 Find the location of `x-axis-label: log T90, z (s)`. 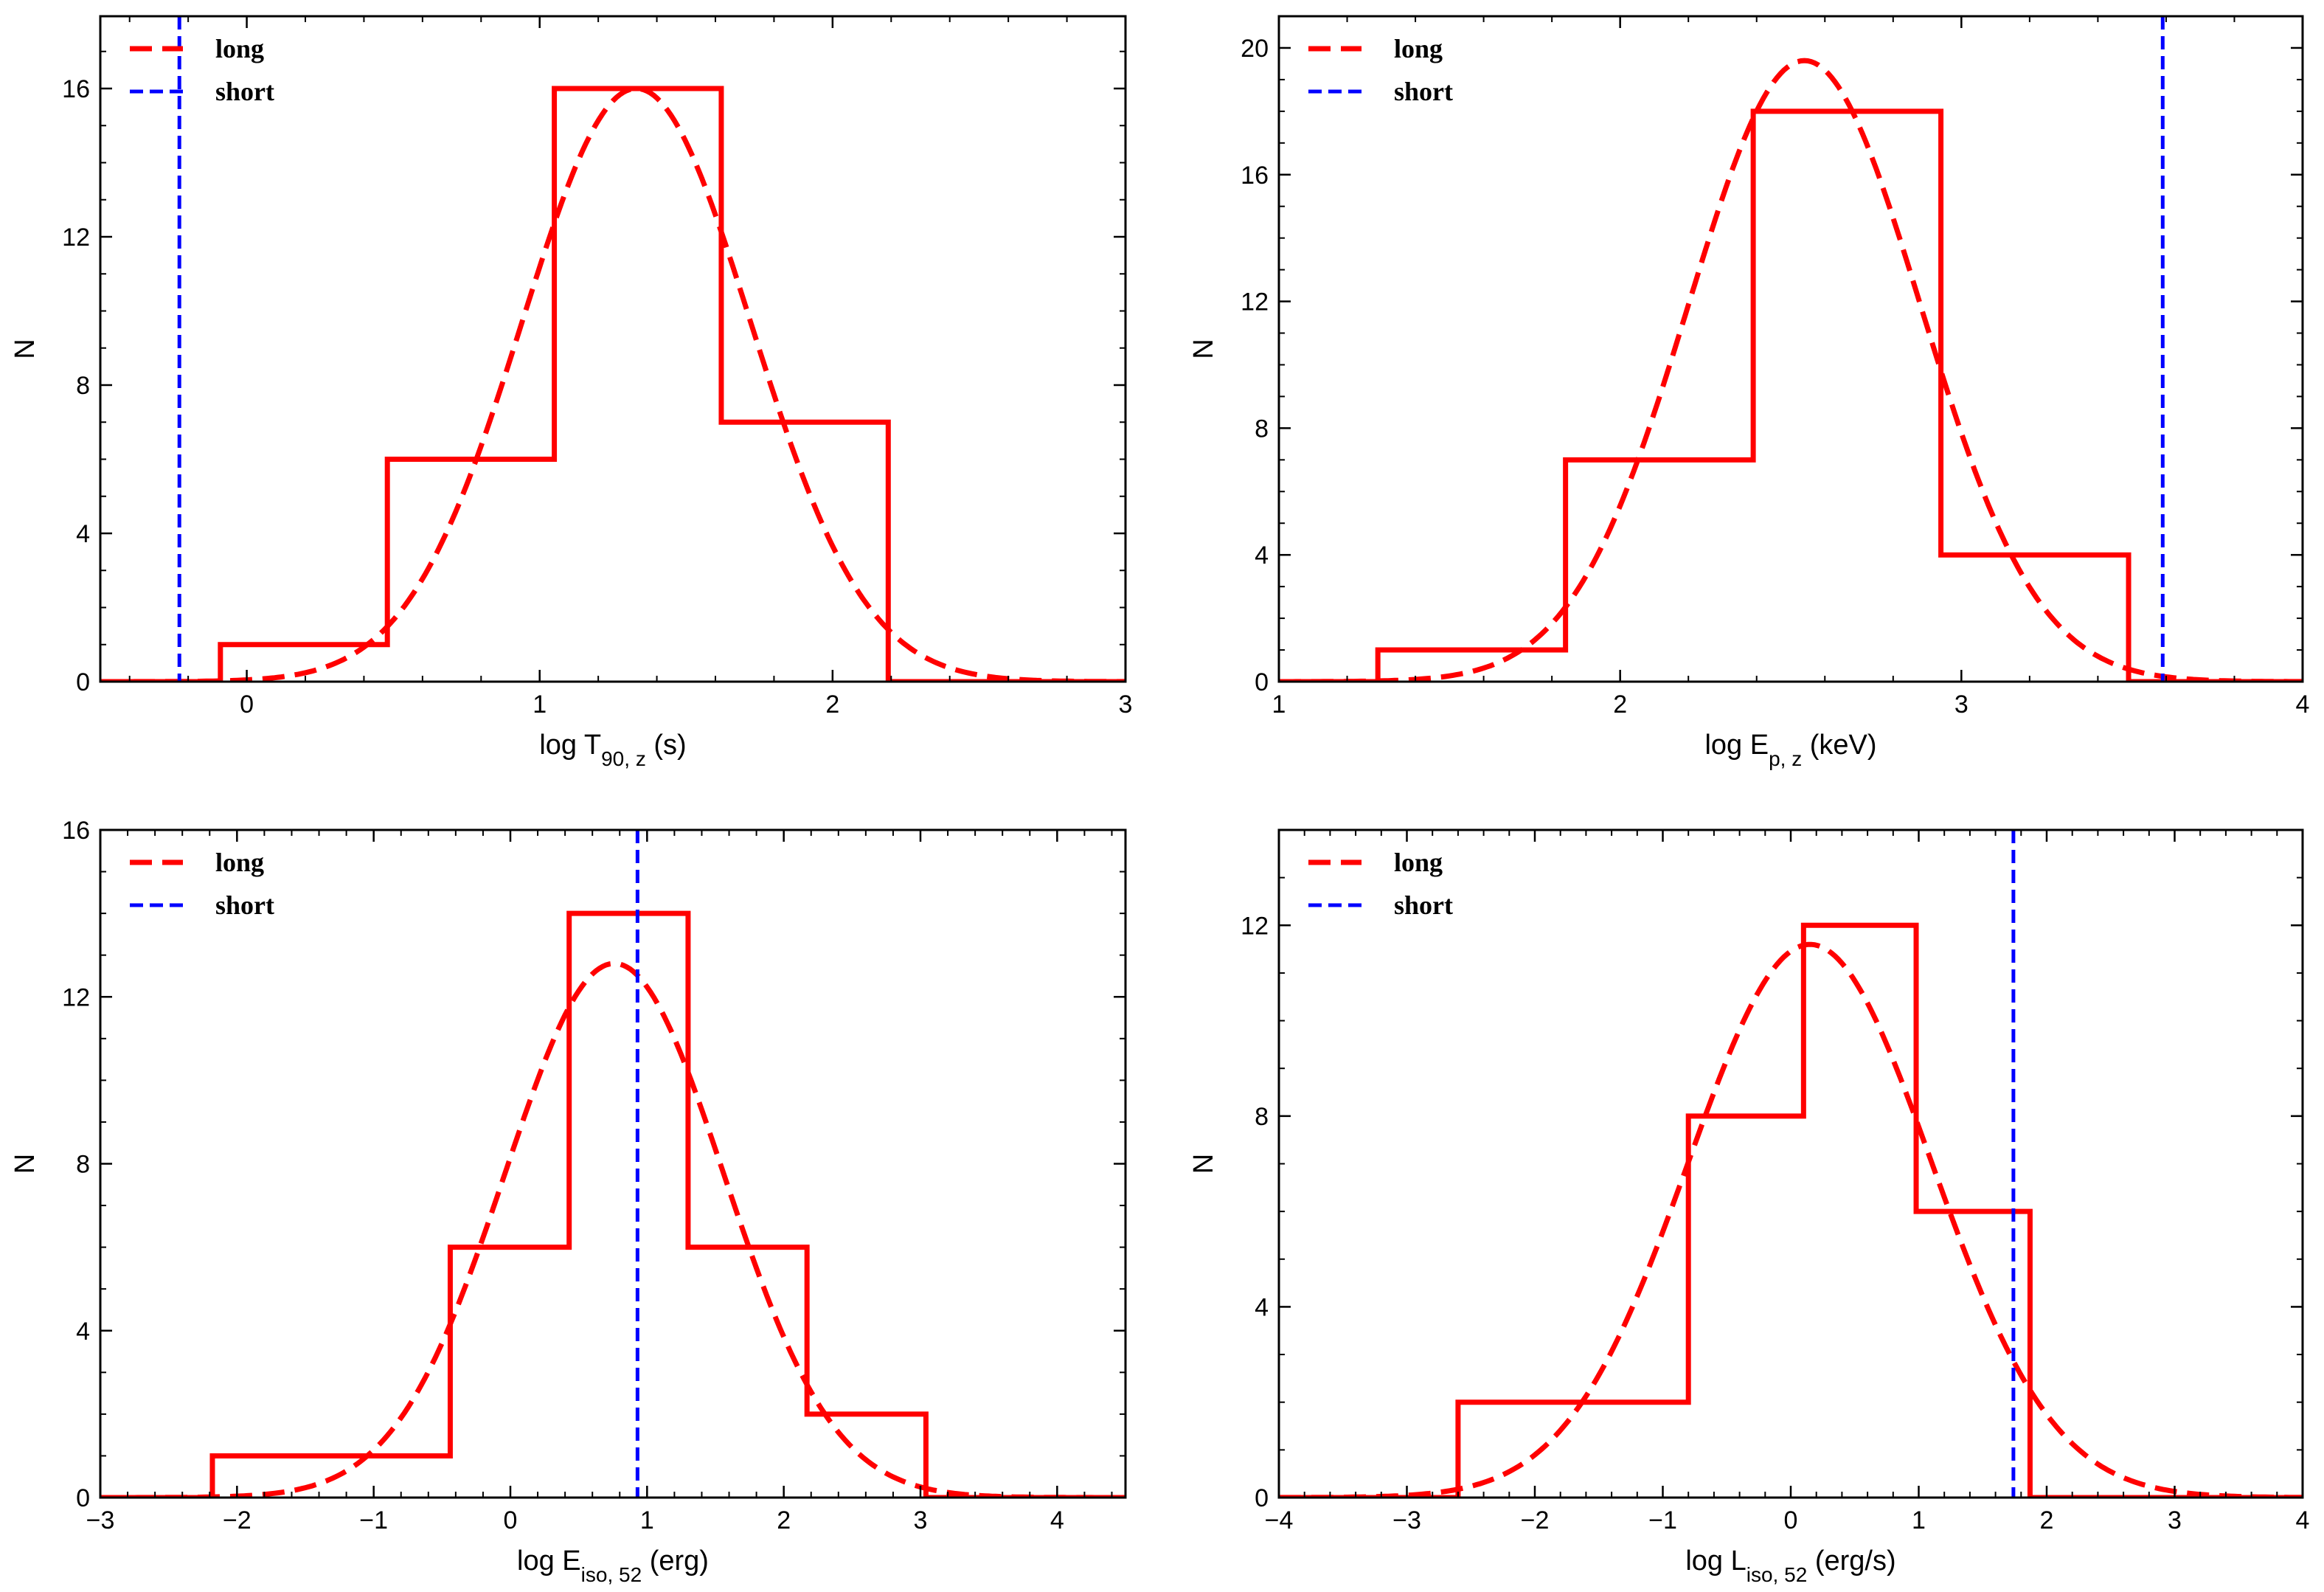

x-axis-label: log T90, z (s) is located at coordinates (612, 750).